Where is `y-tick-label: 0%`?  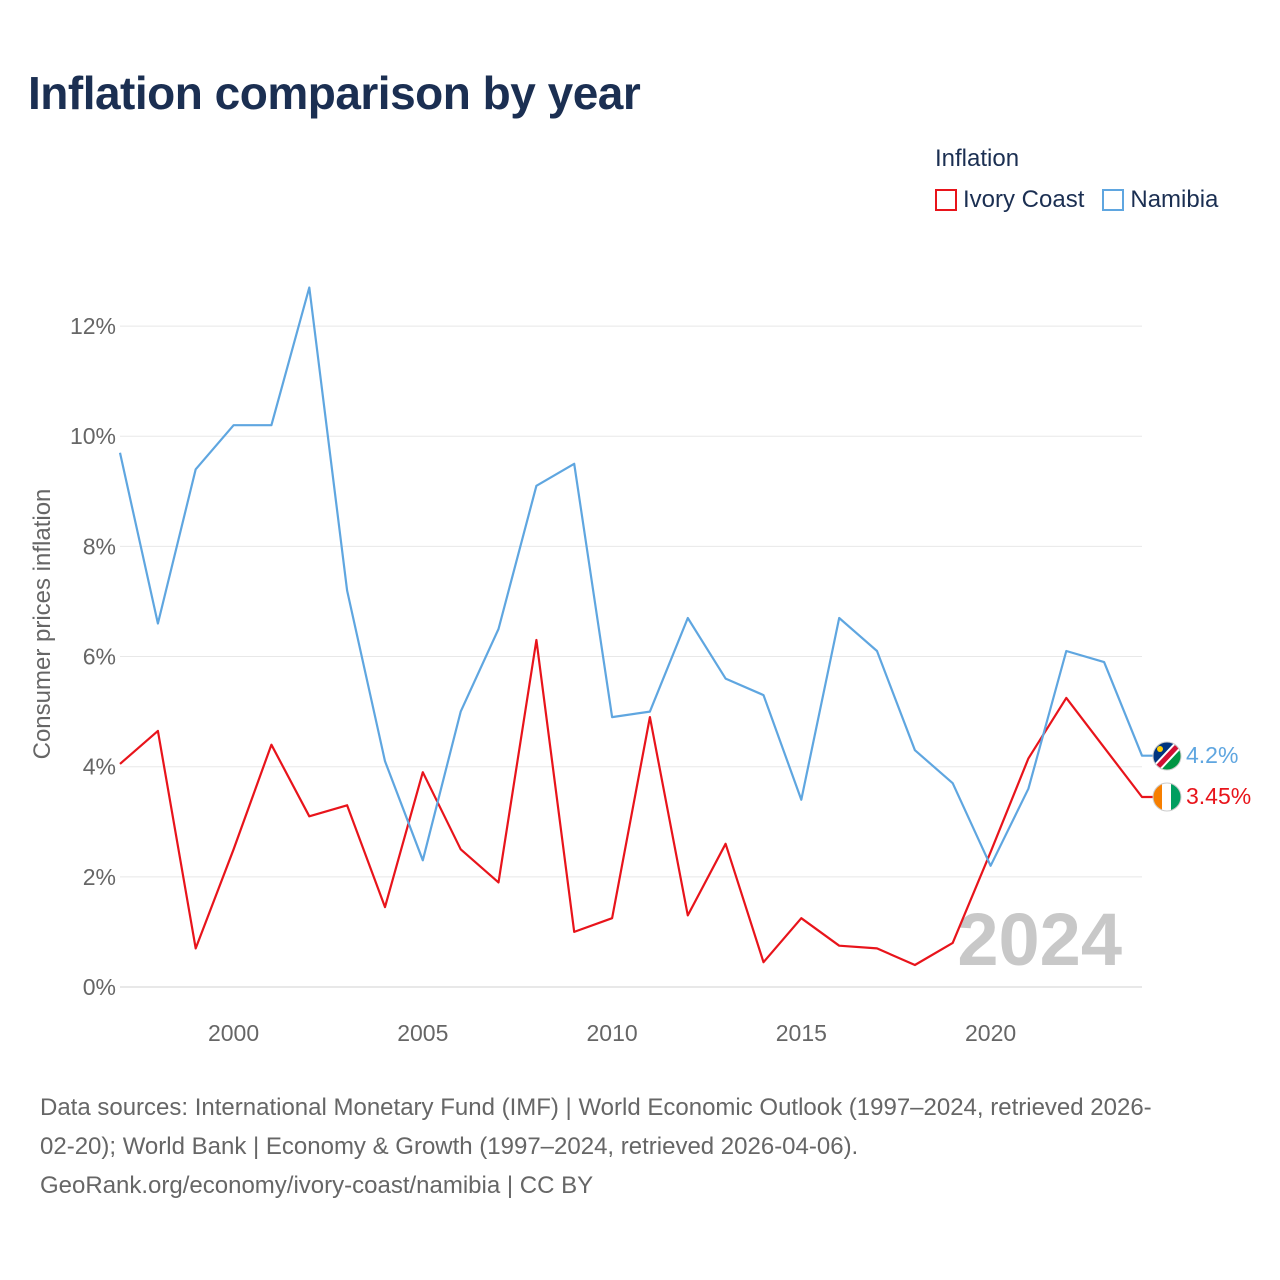
y-tick-label: 0% is located at coordinates (99, 987).